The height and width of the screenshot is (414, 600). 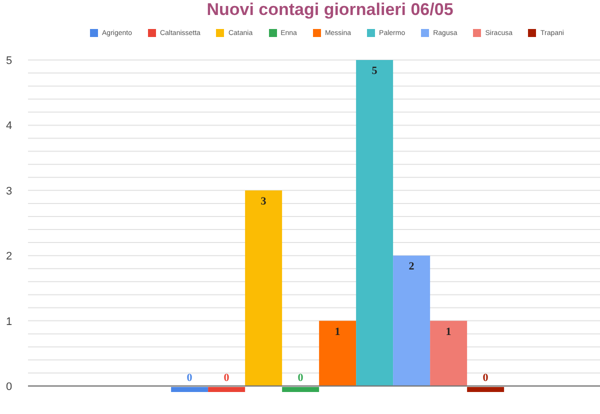 What do you see at coordinates (9, 322) in the screenshot?
I see `y-tick-label: 1` at bounding box center [9, 322].